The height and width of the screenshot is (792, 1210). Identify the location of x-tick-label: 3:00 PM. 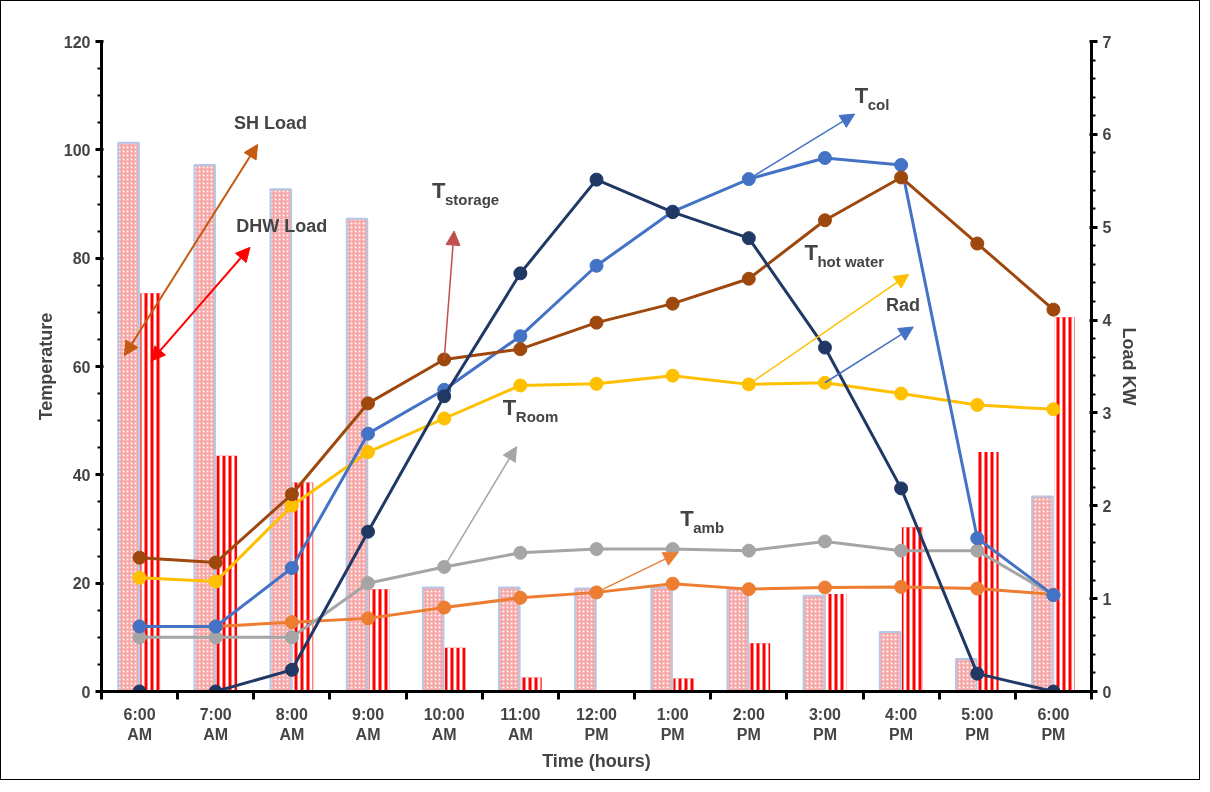
(825, 724).